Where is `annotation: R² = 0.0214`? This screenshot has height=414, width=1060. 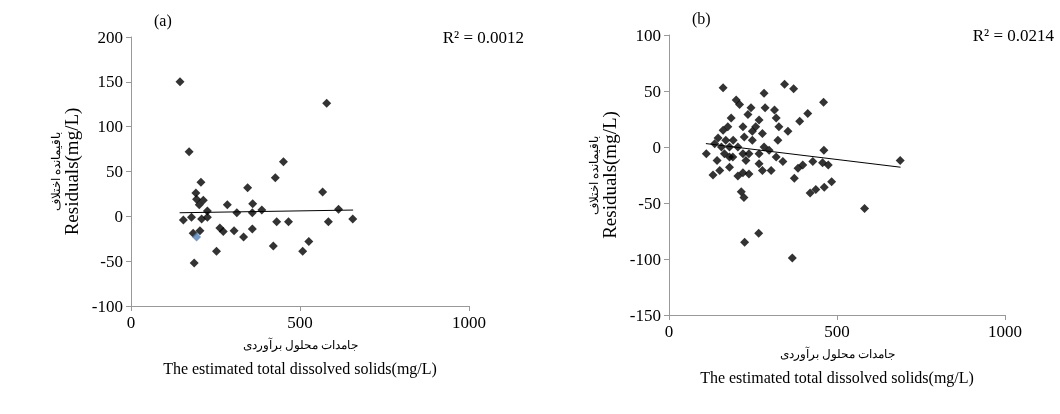 annotation: R² = 0.0214 is located at coordinates (1013, 35).